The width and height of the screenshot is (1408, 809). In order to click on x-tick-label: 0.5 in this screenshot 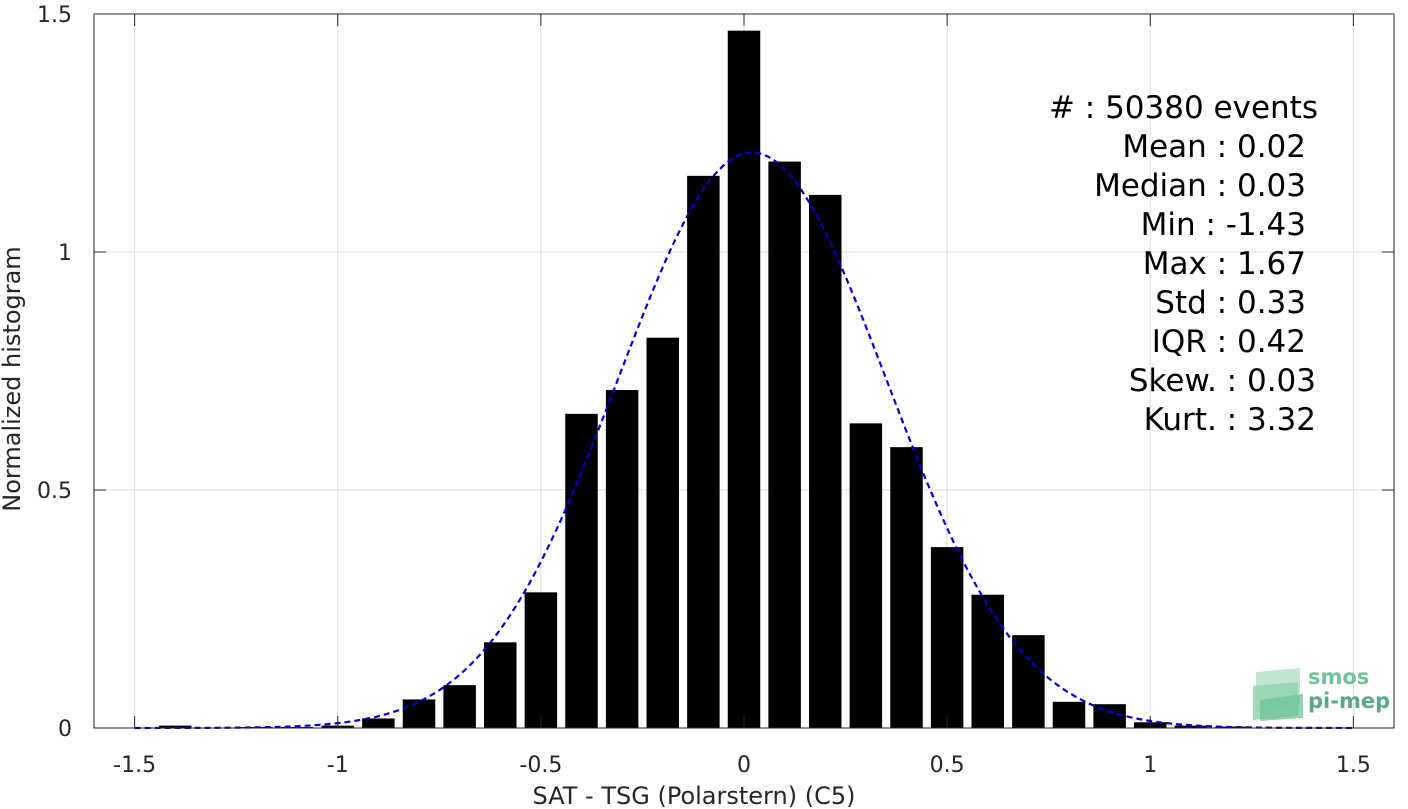, I will do `click(947, 765)`.